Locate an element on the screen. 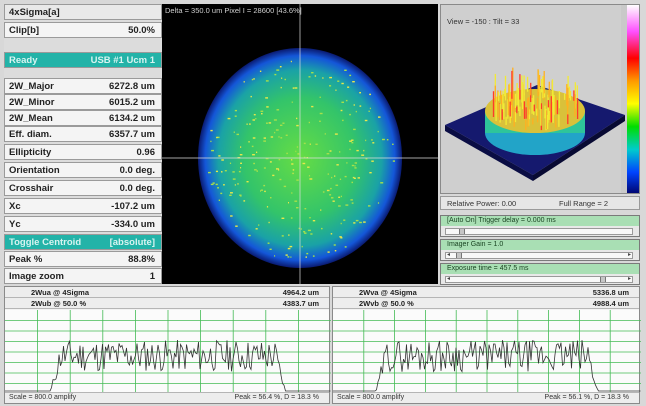 This screenshot has width=646, height=406. clip-value: 50.0% is located at coordinates (141, 30).